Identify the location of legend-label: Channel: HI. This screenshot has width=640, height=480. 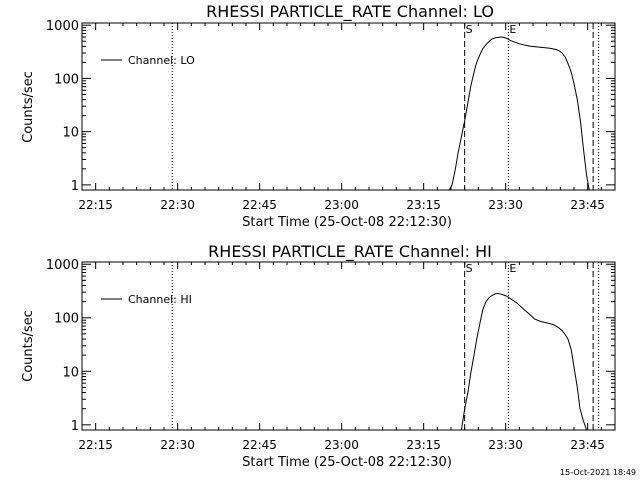
(160, 299).